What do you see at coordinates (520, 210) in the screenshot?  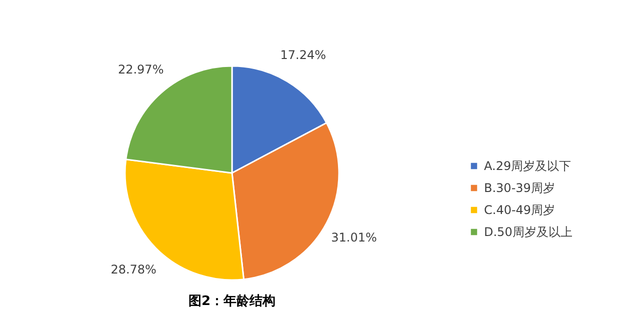 I see `legend-label: C.40-49周岁` at bounding box center [520, 210].